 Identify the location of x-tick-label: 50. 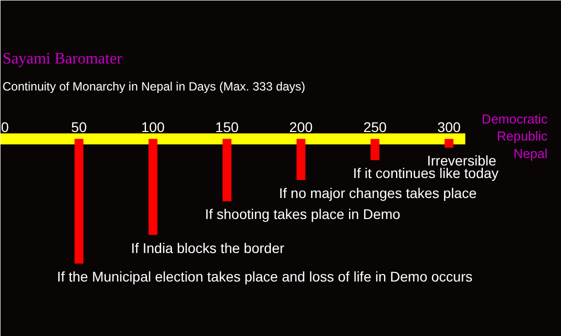
(79, 126).